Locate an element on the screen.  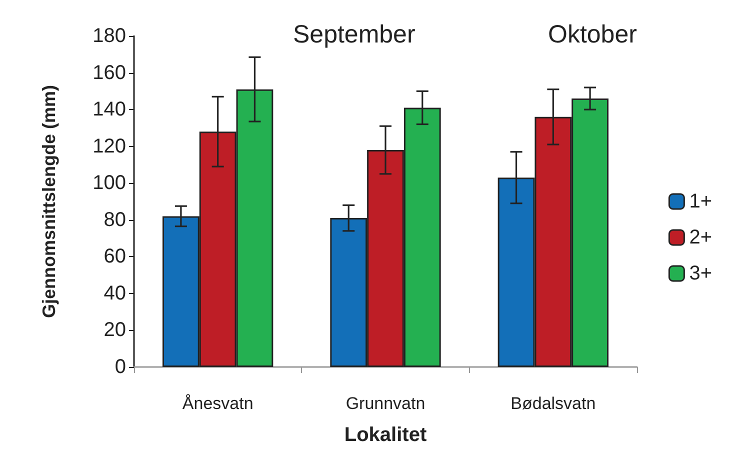
y-axis-title: Gjennomsnittslengde (mm) is located at coordinates (49, 201).